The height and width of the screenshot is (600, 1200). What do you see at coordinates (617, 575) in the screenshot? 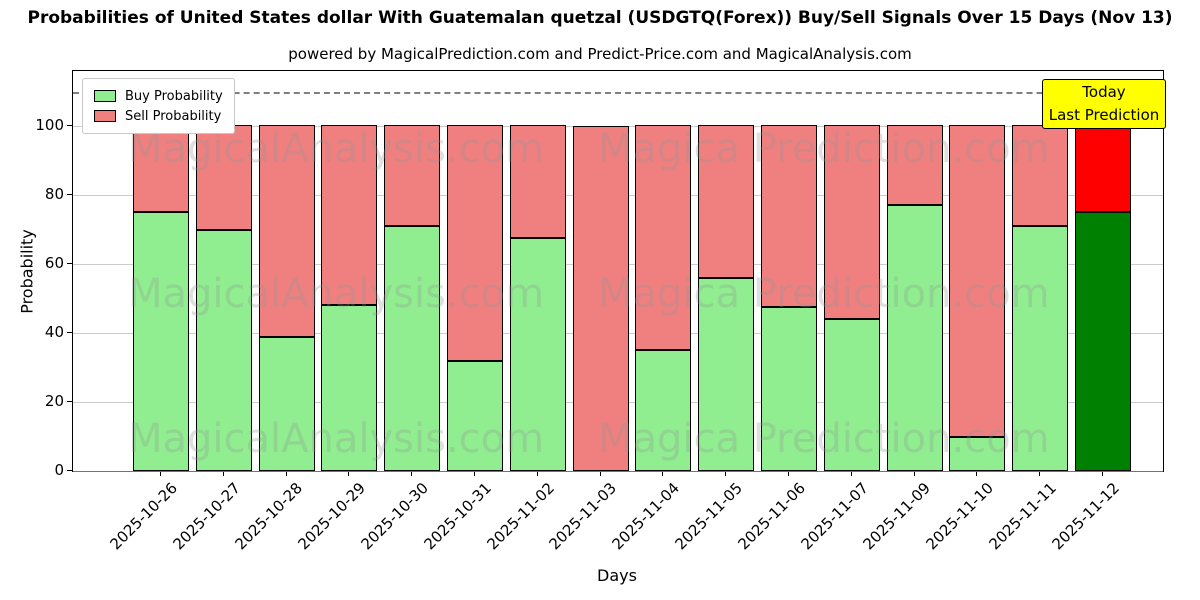
I see `x-axis-label: Days` at bounding box center [617, 575].